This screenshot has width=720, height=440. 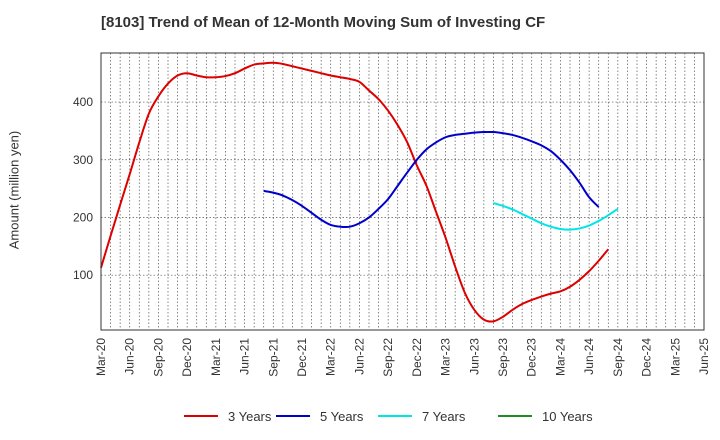 I want to click on x-tick-label: Sep-24, so click(x=618, y=357).